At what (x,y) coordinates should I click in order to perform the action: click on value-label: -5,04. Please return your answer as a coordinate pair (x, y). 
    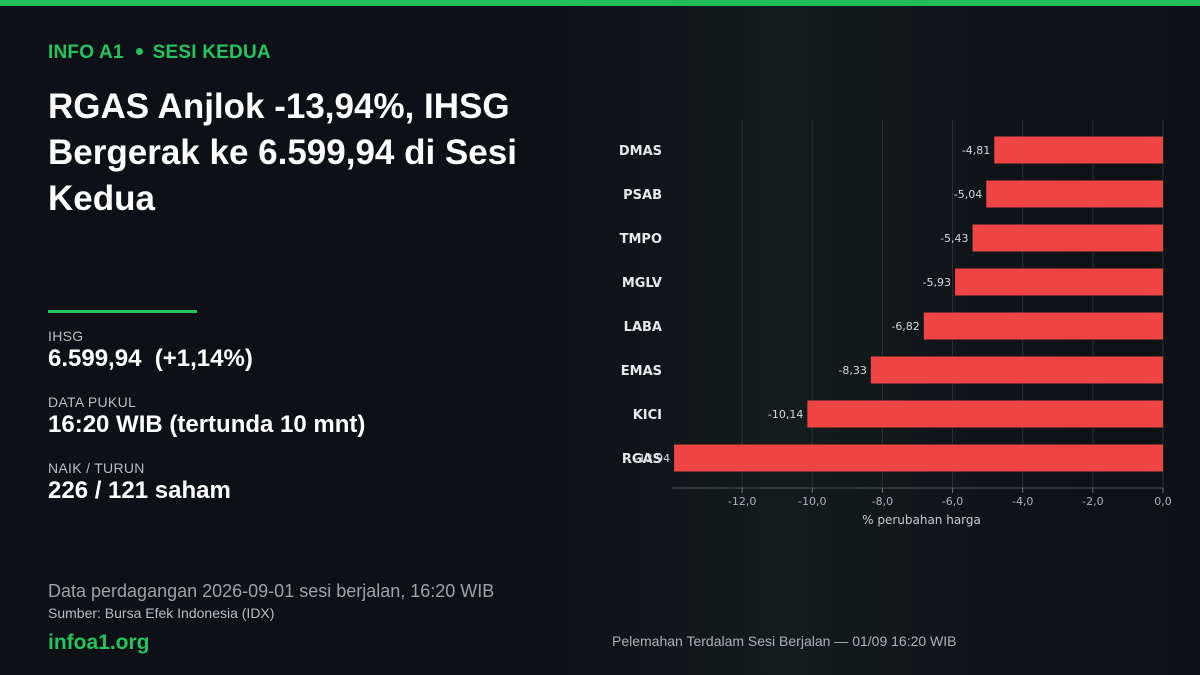
    Looking at the image, I should click on (968, 194).